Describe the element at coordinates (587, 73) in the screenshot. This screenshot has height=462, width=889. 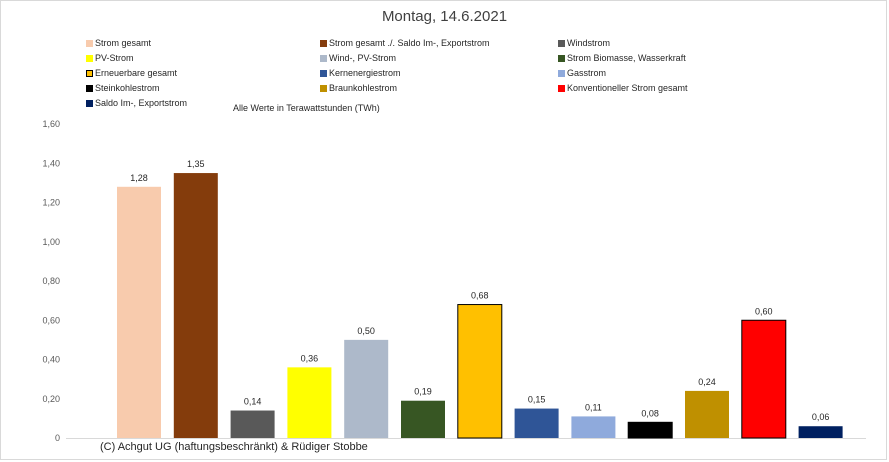
I see `legend-label: Gasstrom` at that location.